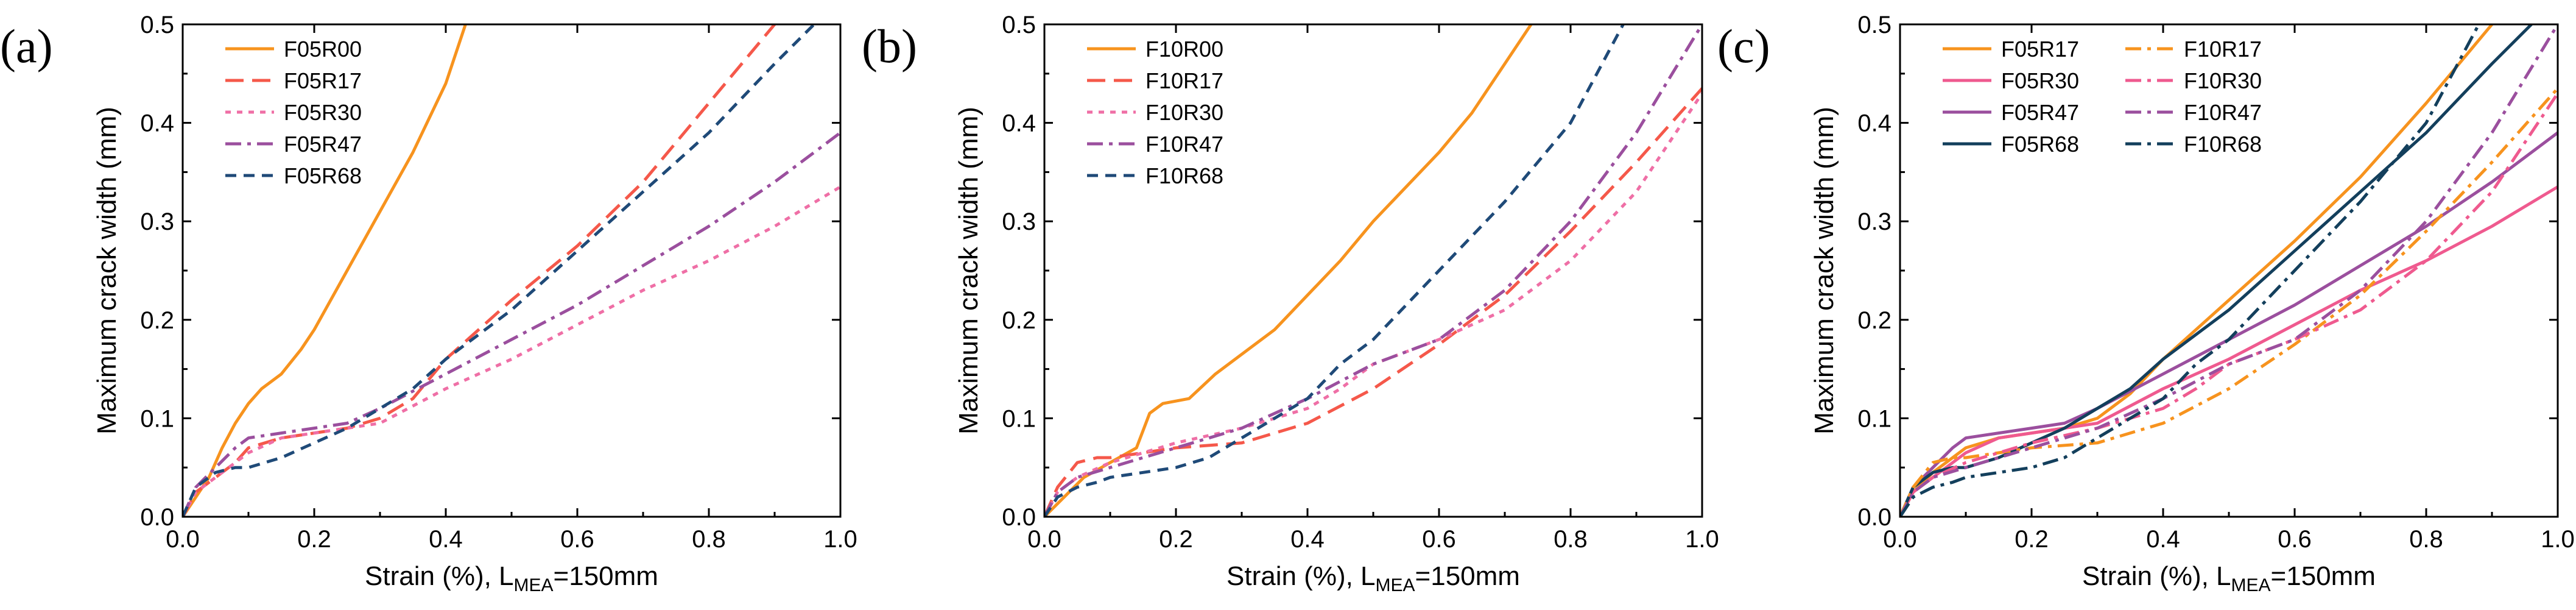  What do you see at coordinates (323, 50) in the screenshot?
I see `legend-label: F05R00` at bounding box center [323, 50].